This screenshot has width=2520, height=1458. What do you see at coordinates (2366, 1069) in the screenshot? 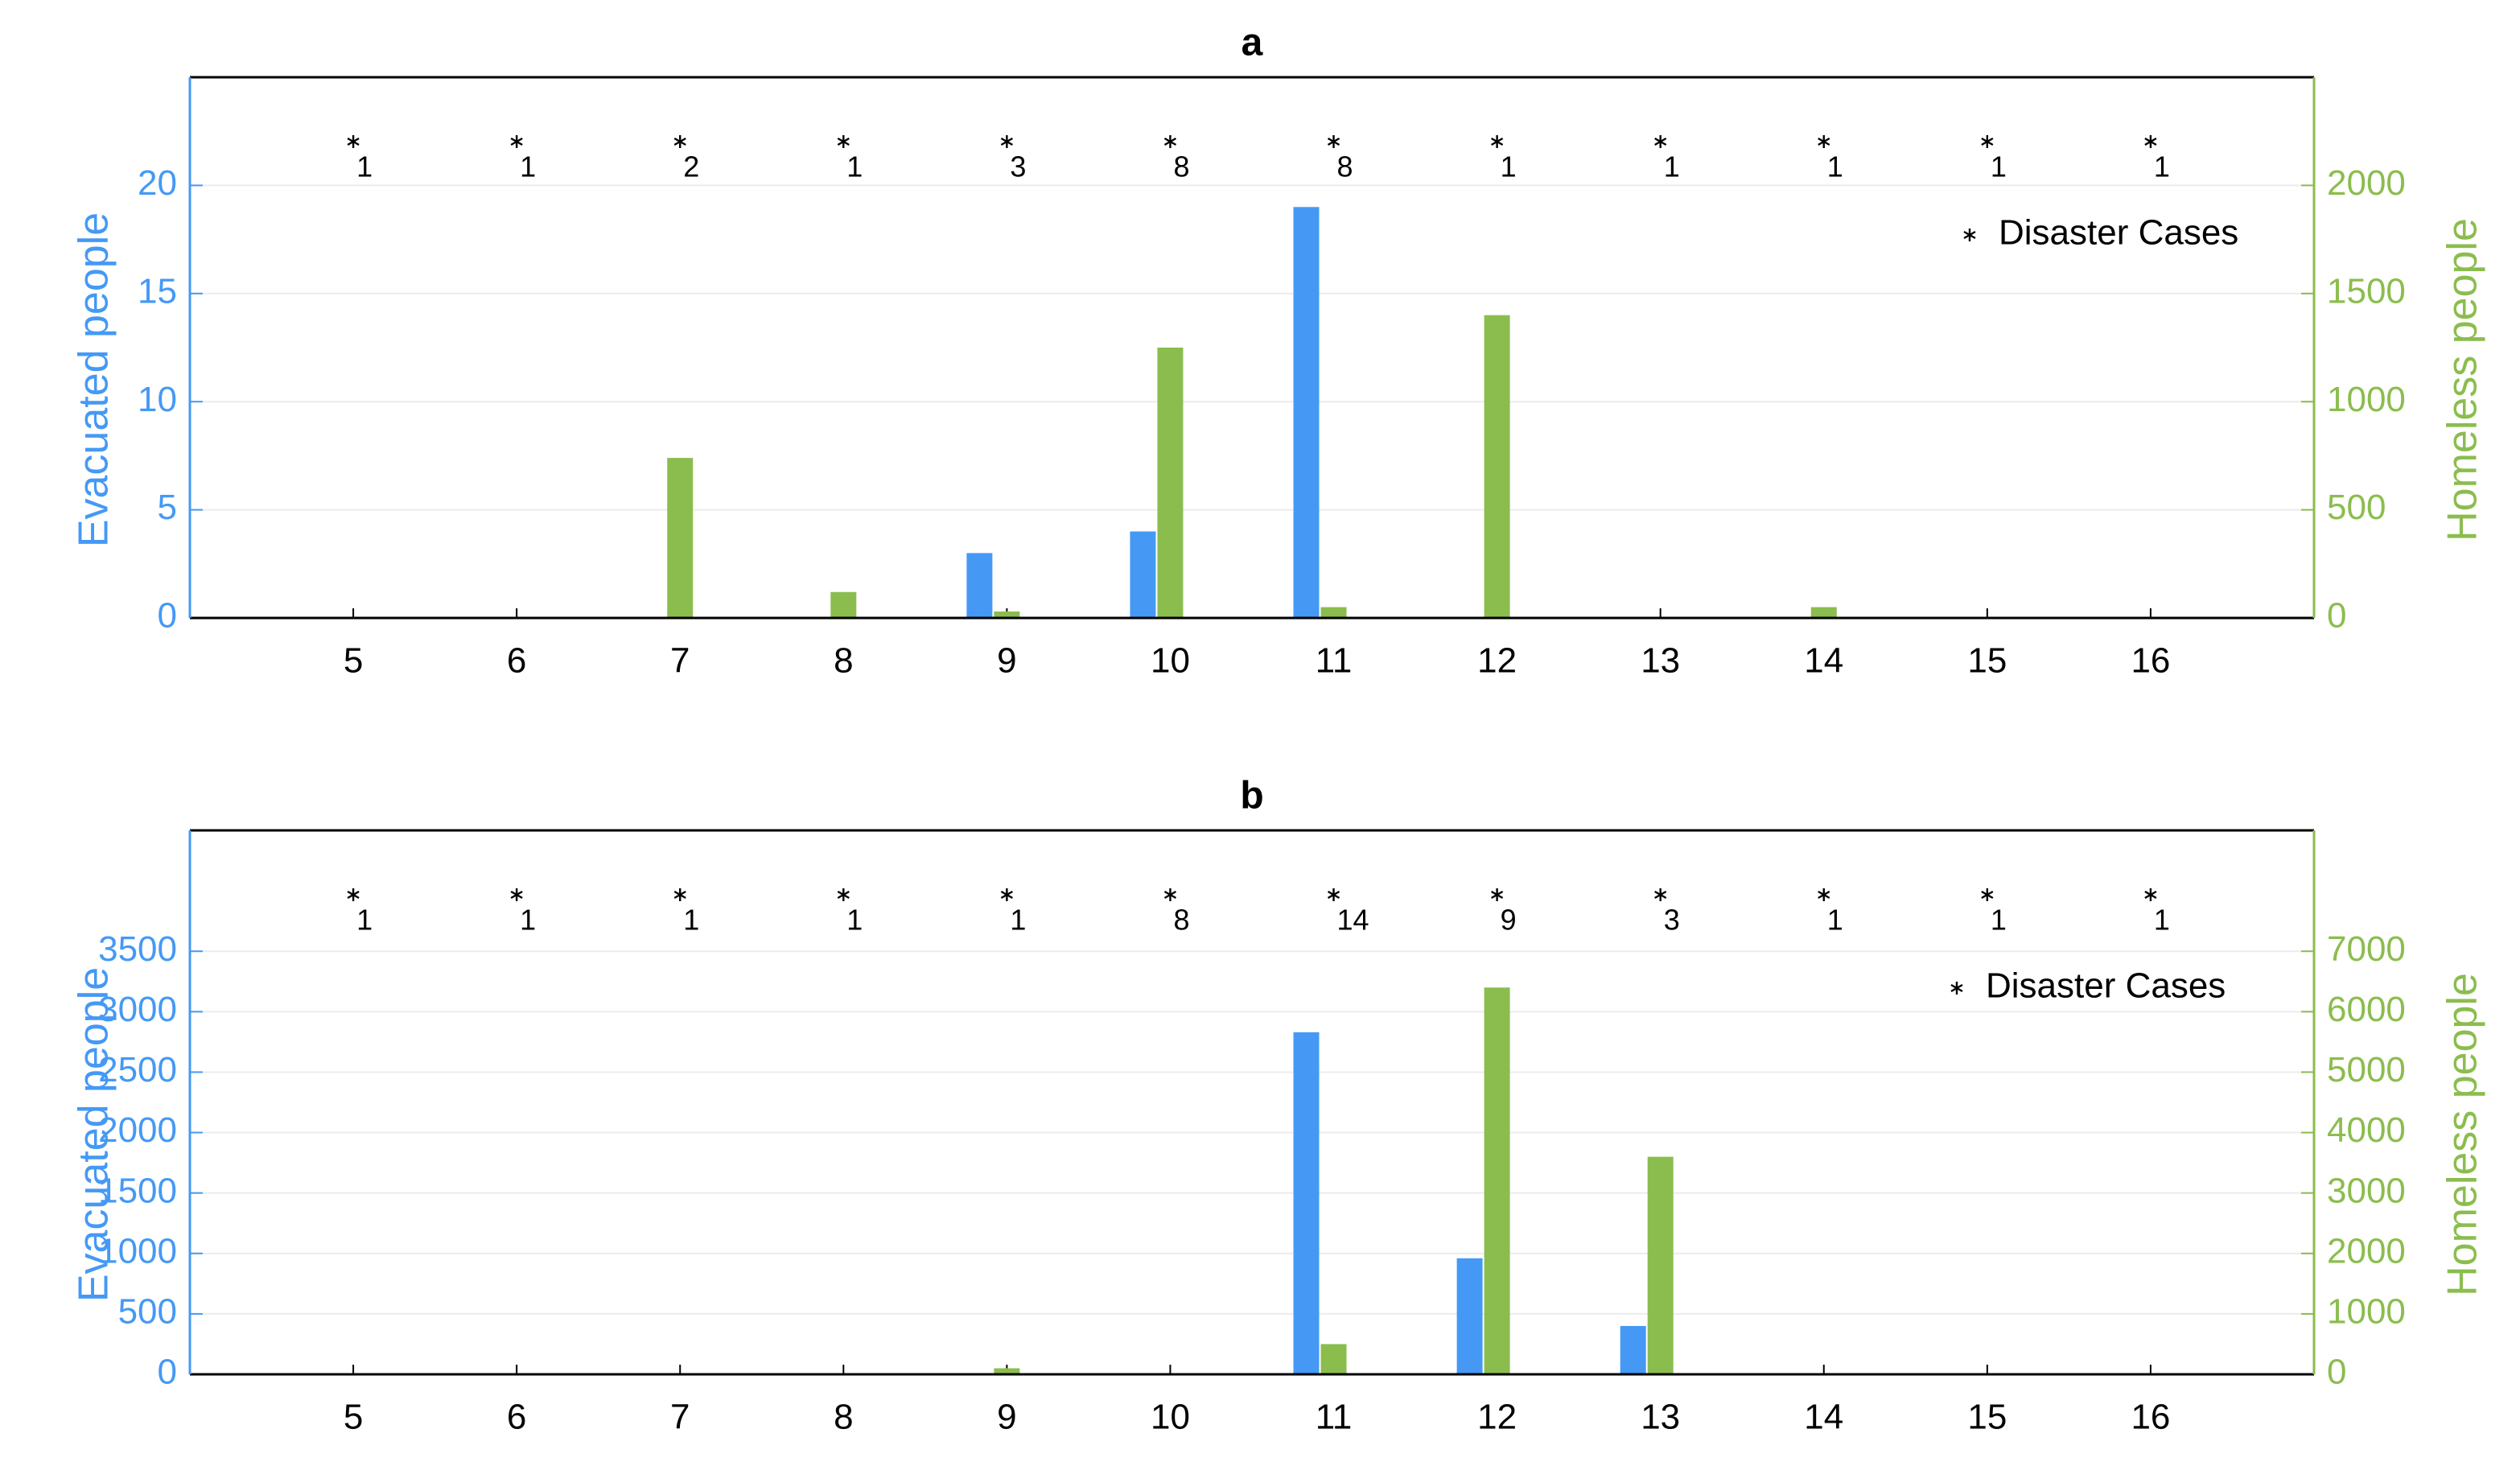
I see `y2-tick-label: 5000` at bounding box center [2366, 1069].